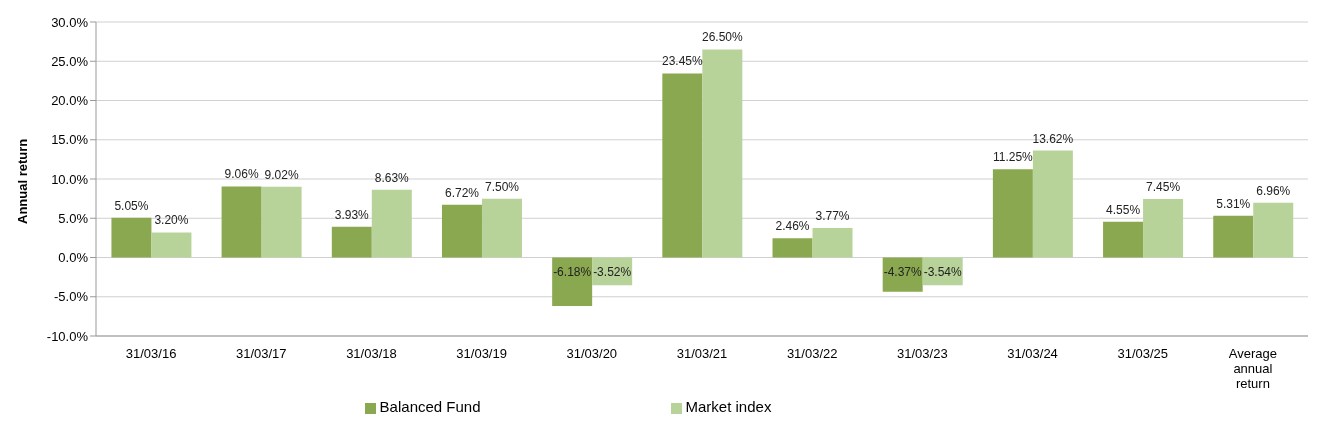  What do you see at coordinates (1233, 203) in the screenshot?
I see `data-label: 5.31%` at bounding box center [1233, 203].